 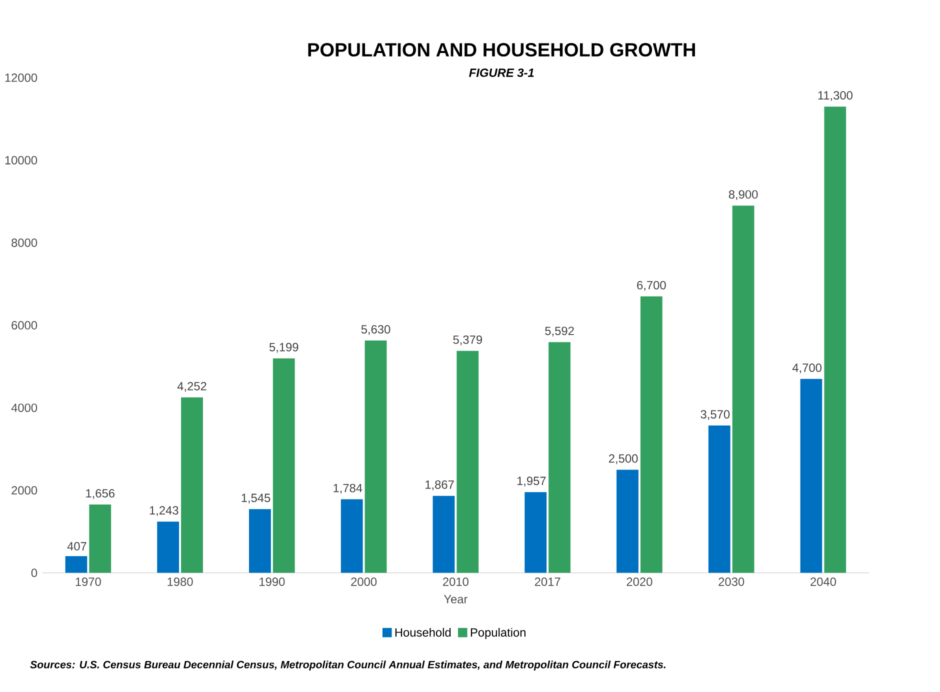 I want to click on data-label: 3,570, so click(x=715, y=415).